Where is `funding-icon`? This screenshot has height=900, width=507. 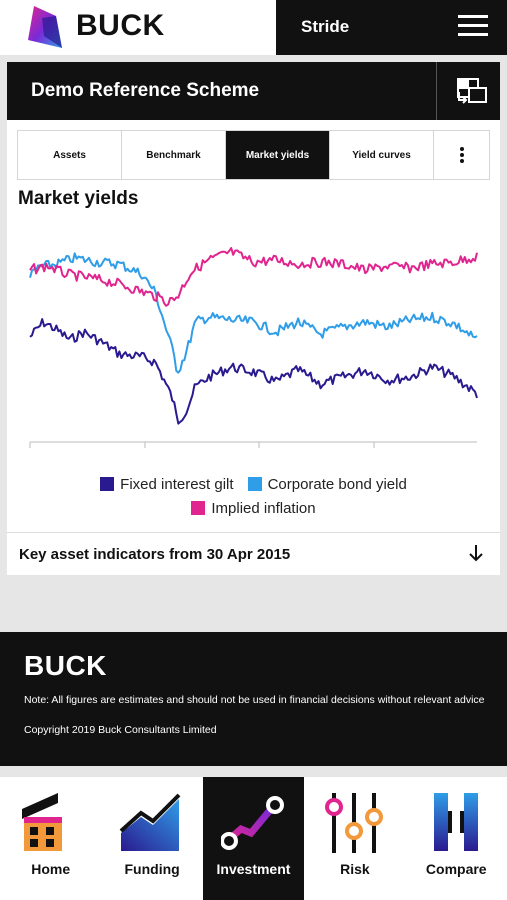 funding-icon is located at coordinates (150, 822).